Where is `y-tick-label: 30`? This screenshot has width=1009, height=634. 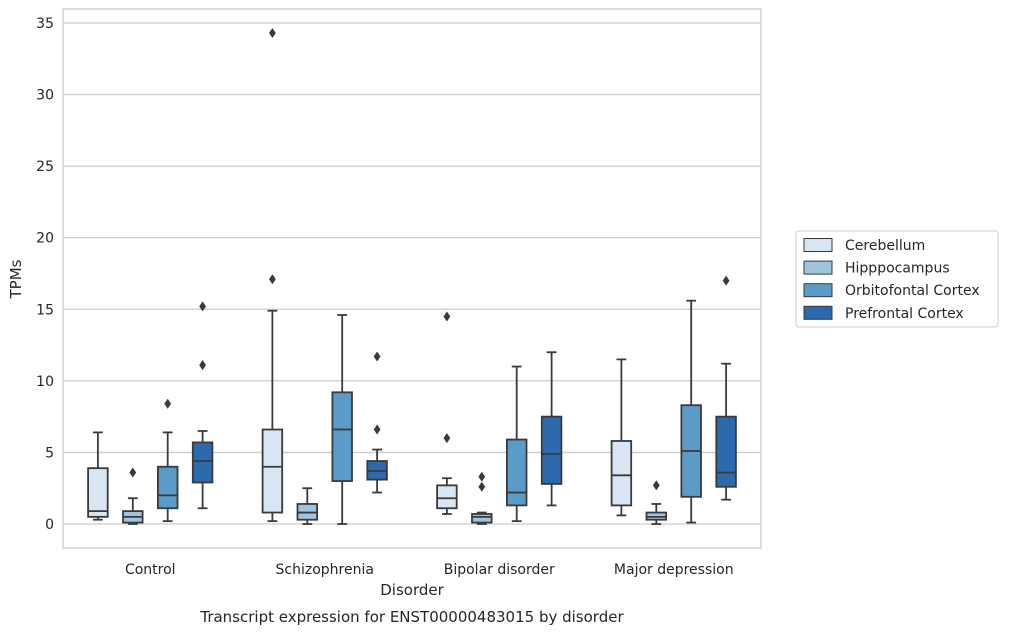
y-tick-label: 30 is located at coordinates (45, 96).